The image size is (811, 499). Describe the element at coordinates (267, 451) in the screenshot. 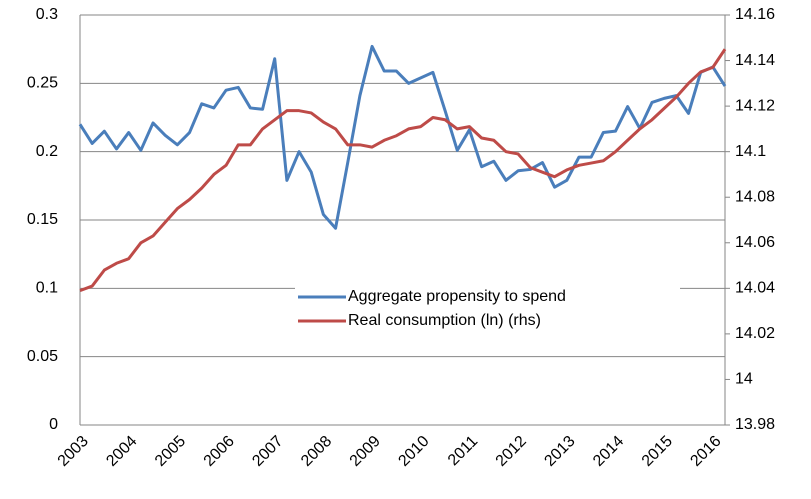

I see `x-tick-label: 2007` at that location.